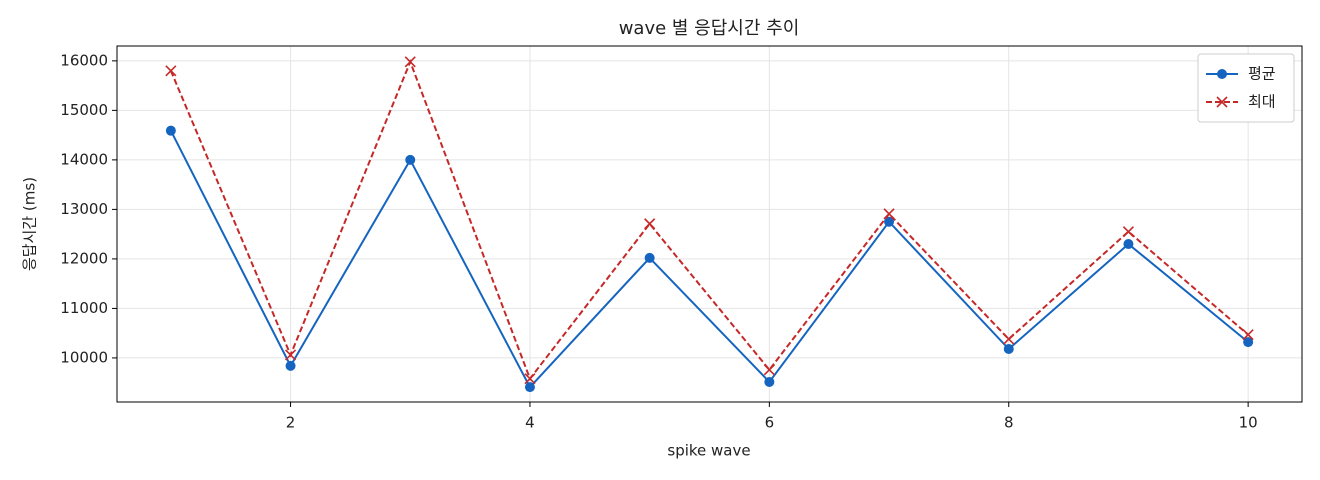  I want to click on y-tick-label: 14000, so click(84, 159).